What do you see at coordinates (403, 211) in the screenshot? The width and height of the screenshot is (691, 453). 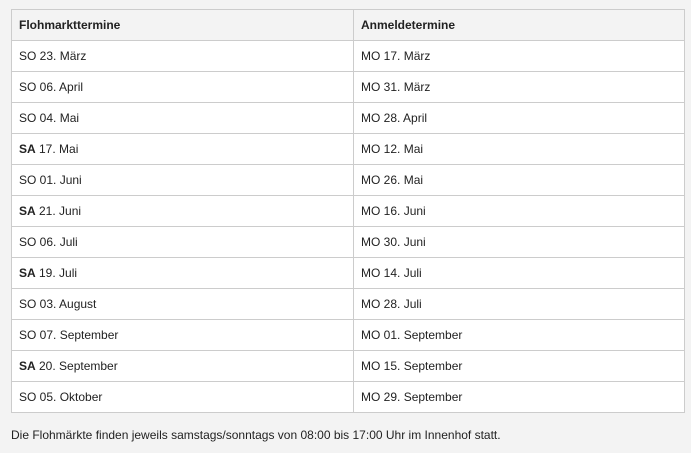 I see `registration-date: 16. Juni` at bounding box center [403, 211].